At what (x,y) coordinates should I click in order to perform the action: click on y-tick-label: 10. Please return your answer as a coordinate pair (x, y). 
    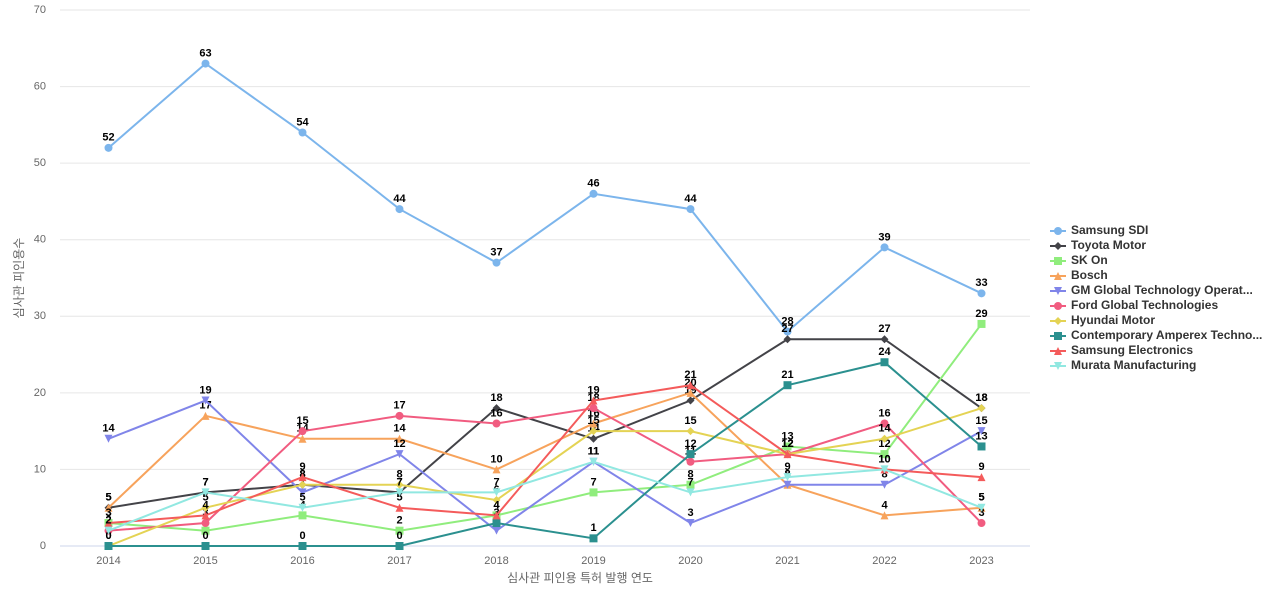
    Looking at the image, I should click on (40, 469).